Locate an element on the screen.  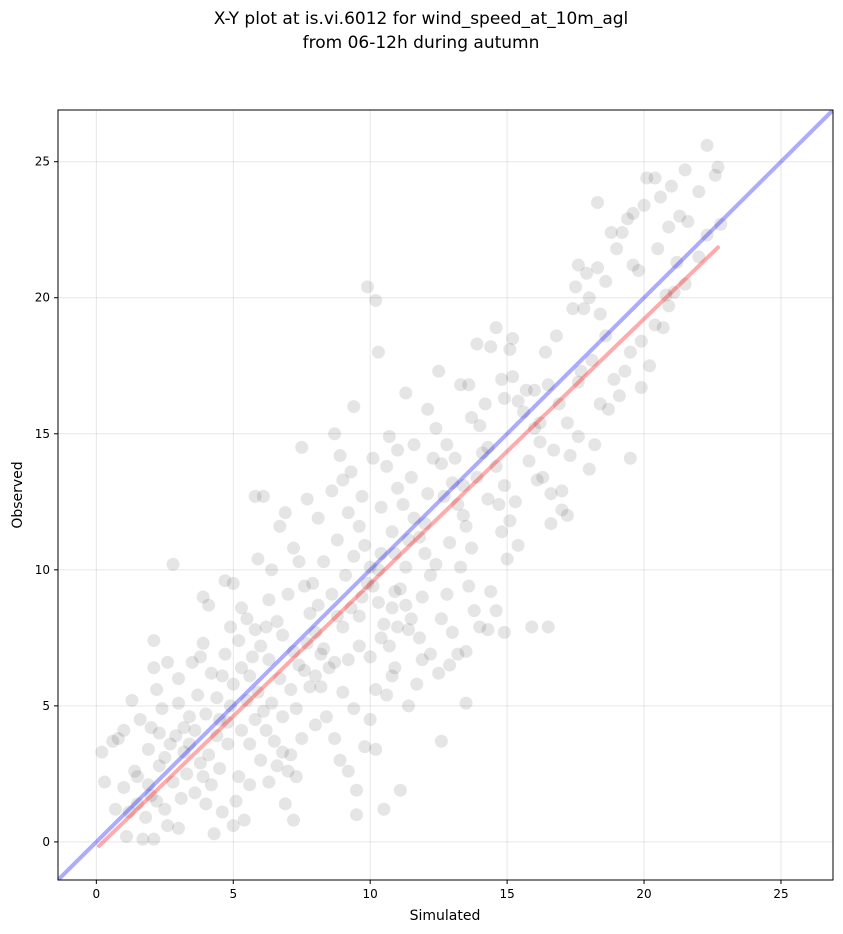
y-tick-label: 0 is located at coordinates (46, 842).